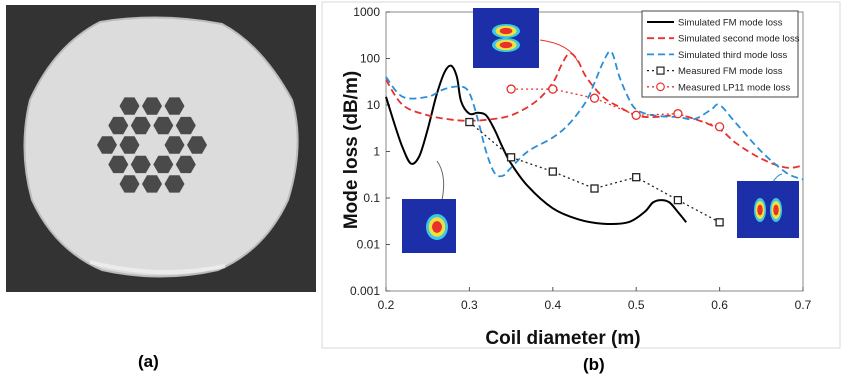  Describe the element at coordinates (803, 305) in the screenshot. I see `x-tick-label: 0.7` at that location.